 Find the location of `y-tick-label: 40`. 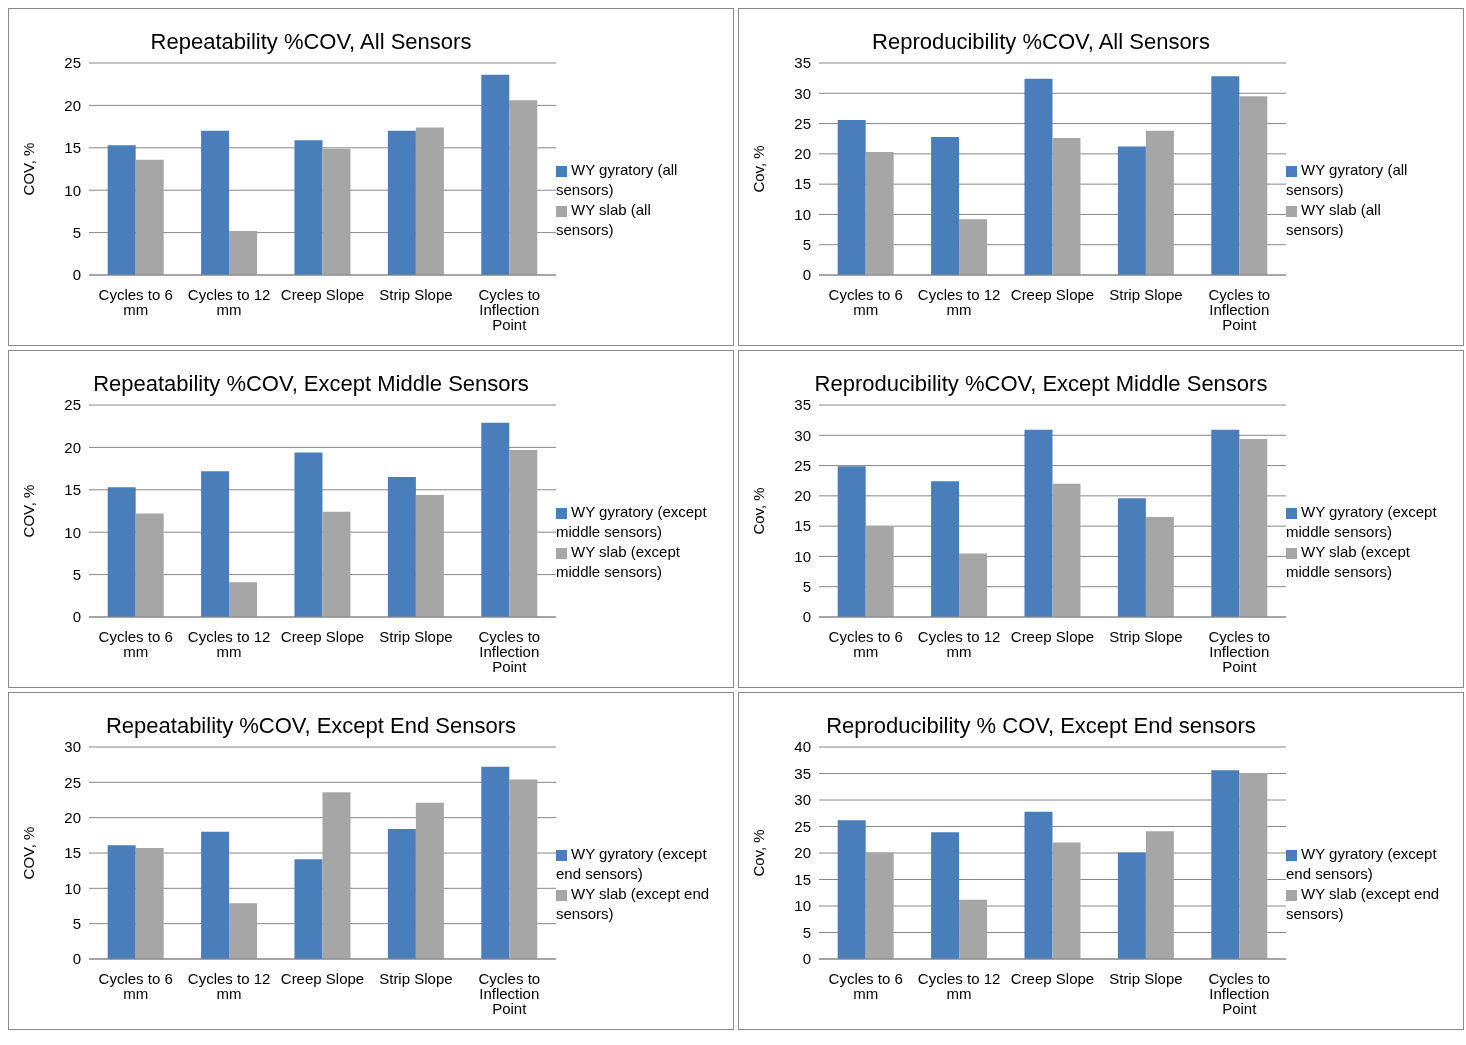

y-tick-label: 40 is located at coordinates (802, 747).